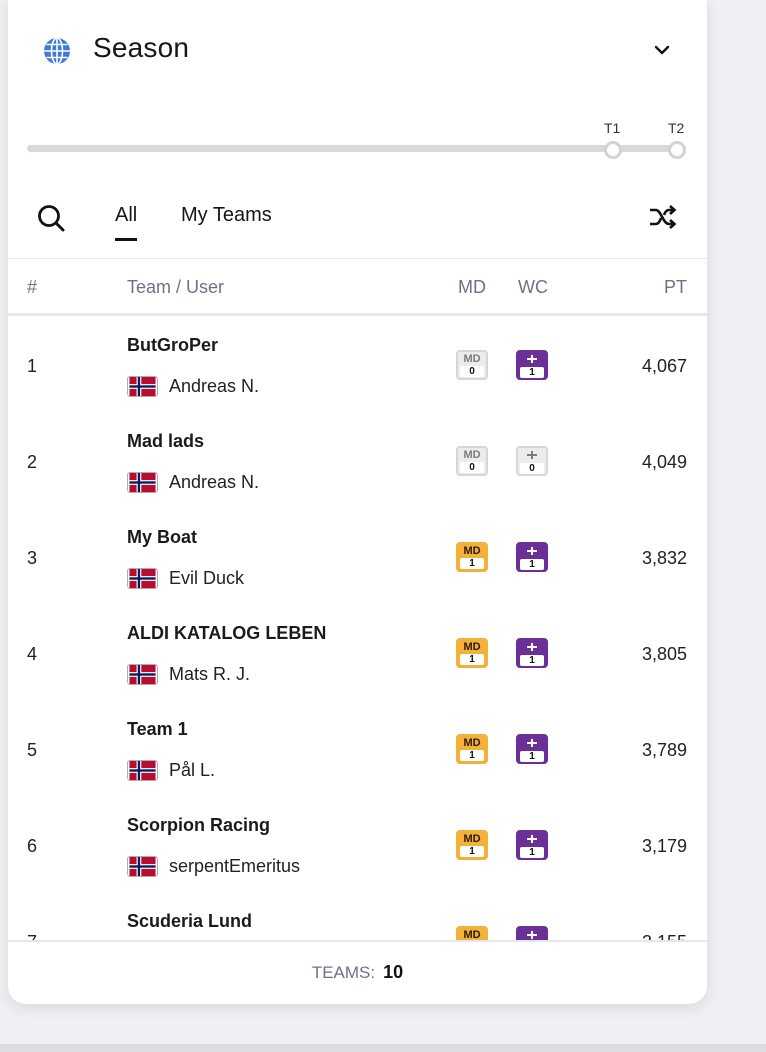 Image resolution: width=766 pixels, height=1052 pixels. What do you see at coordinates (192, 770) in the screenshot?
I see `user-name: Pål L.` at bounding box center [192, 770].